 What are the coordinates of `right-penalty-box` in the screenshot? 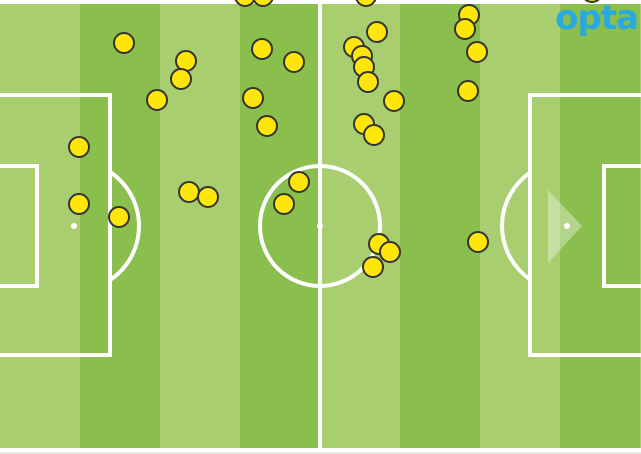 It's located at (584, 225).